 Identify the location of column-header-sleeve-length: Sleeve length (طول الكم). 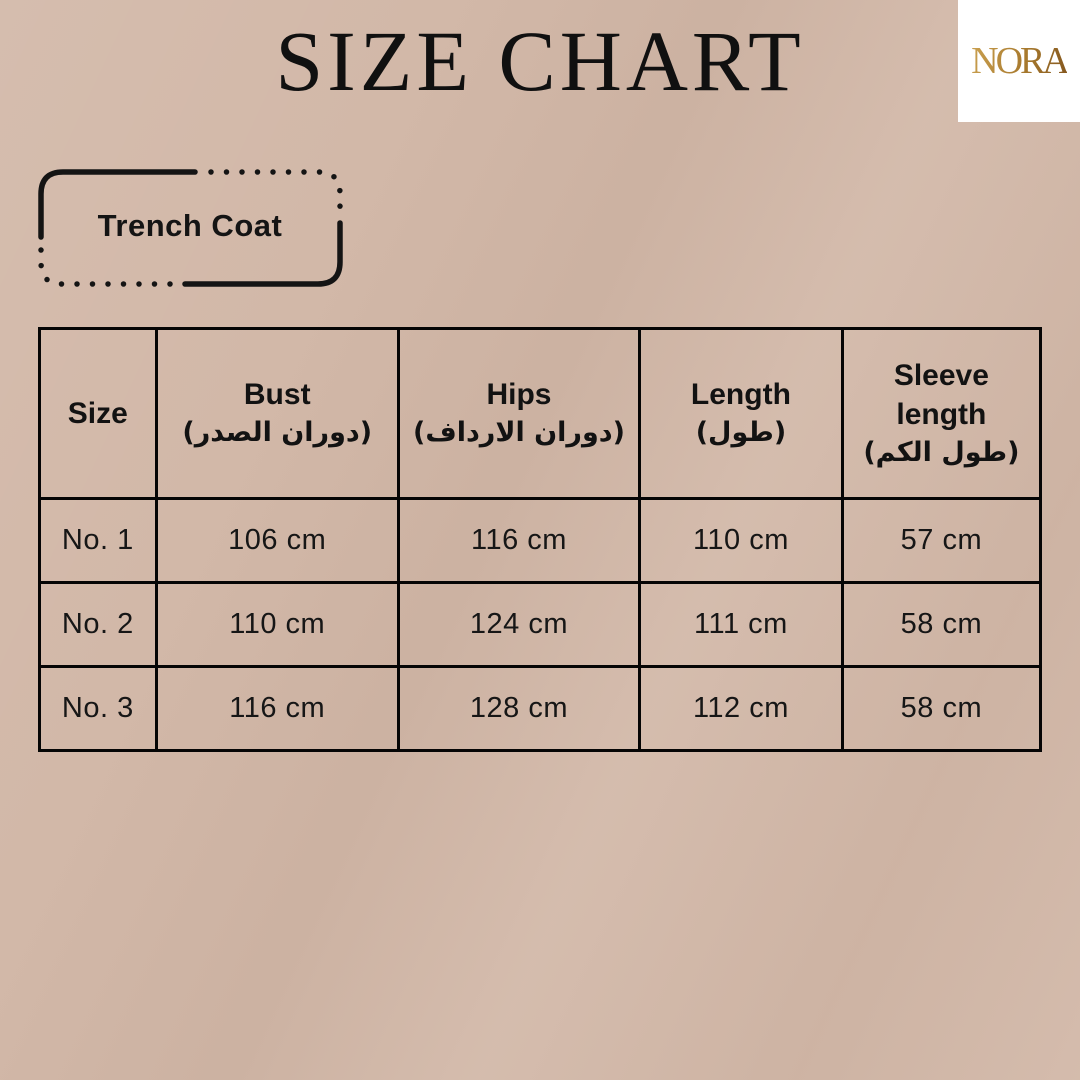
(941, 413).